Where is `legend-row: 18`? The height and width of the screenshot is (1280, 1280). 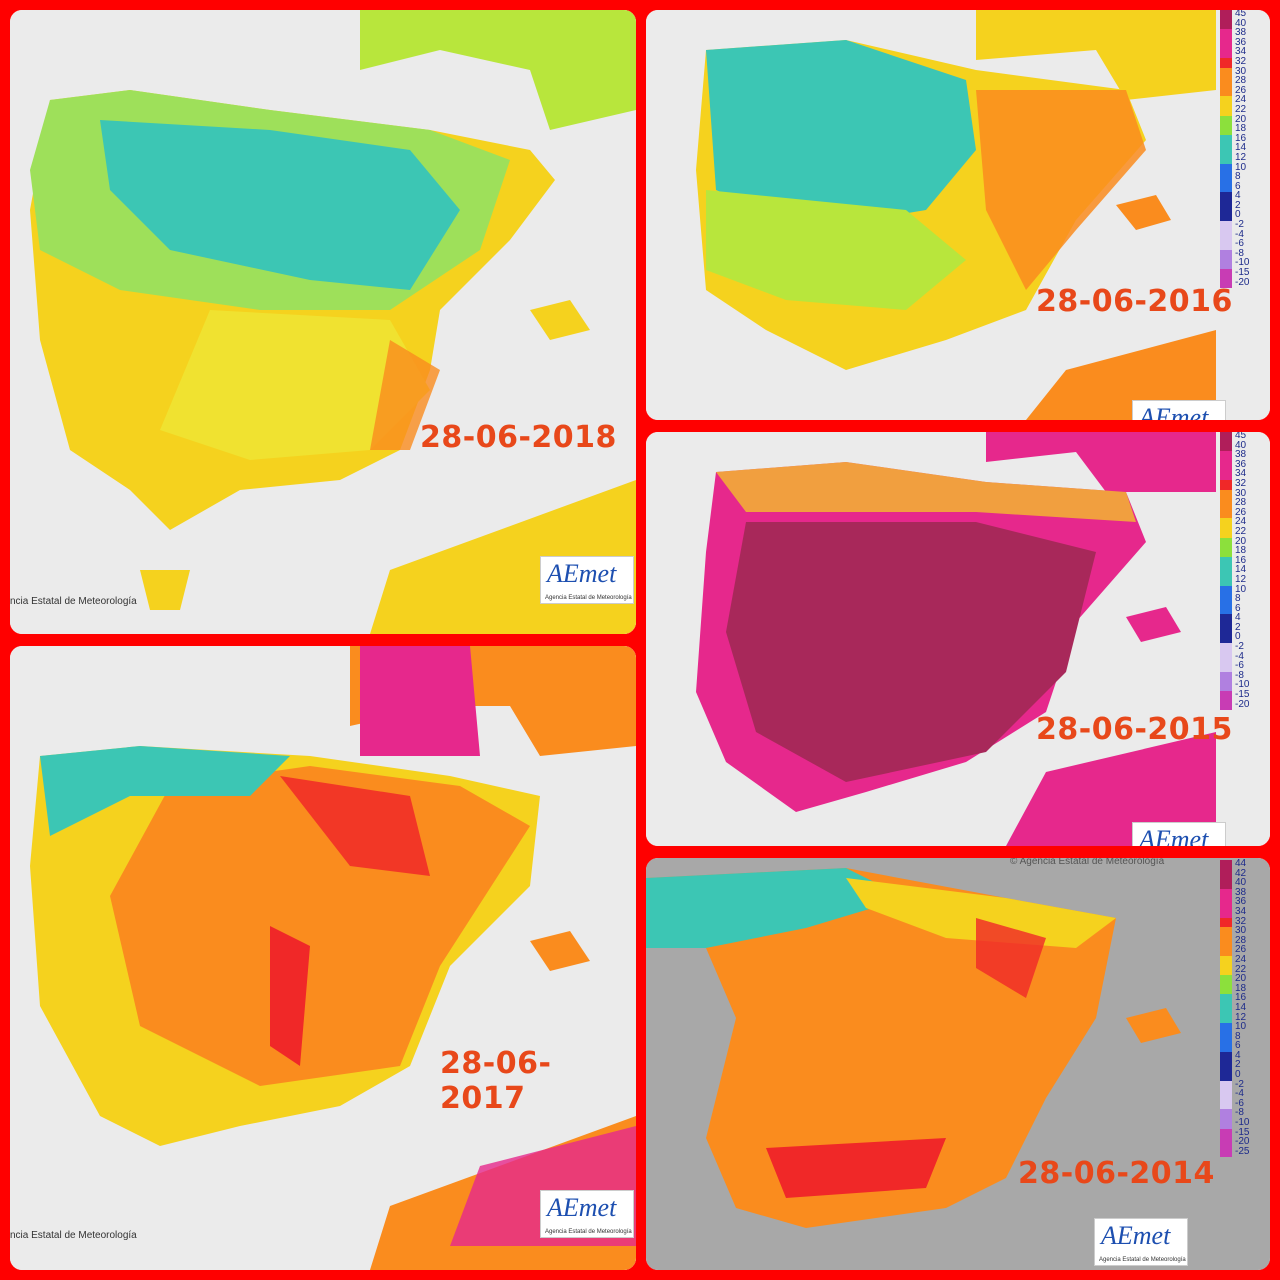 legend-row: 18 is located at coordinates (1240, 129).